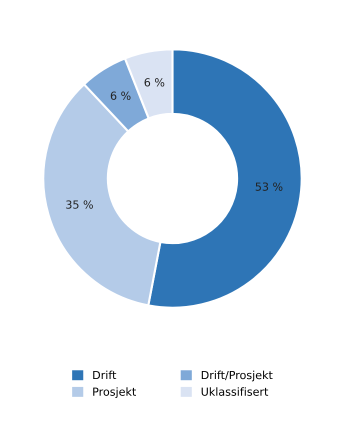 The height and width of the screenshot is (425, 345). Describe the element at coordinates (114, 392) in the screenshot. I see `legend-label: Prosjekt` at that location.